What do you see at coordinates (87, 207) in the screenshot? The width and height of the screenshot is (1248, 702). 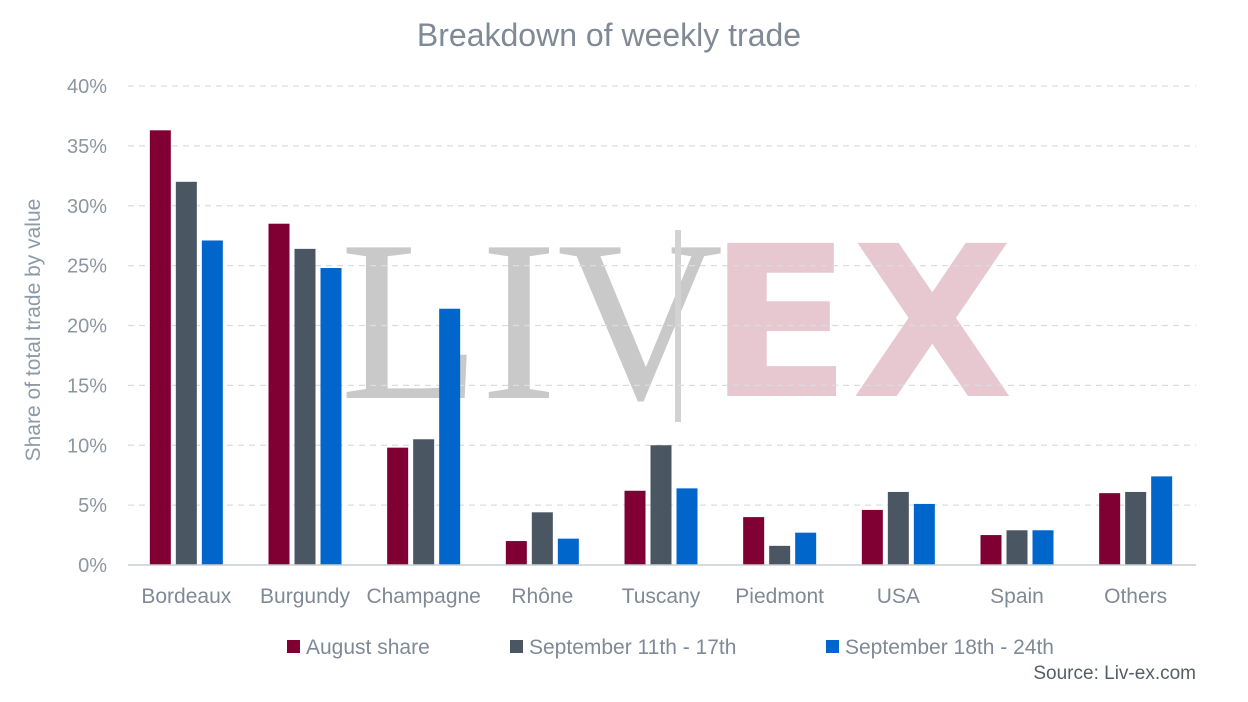 I see `y-tick-label: 30%` at bounding box center [87, 207].